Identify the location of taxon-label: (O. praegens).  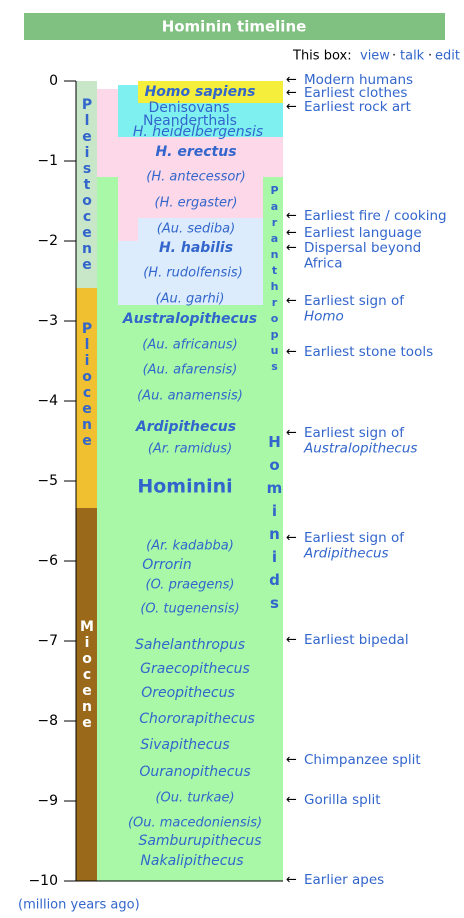
(190, 585).